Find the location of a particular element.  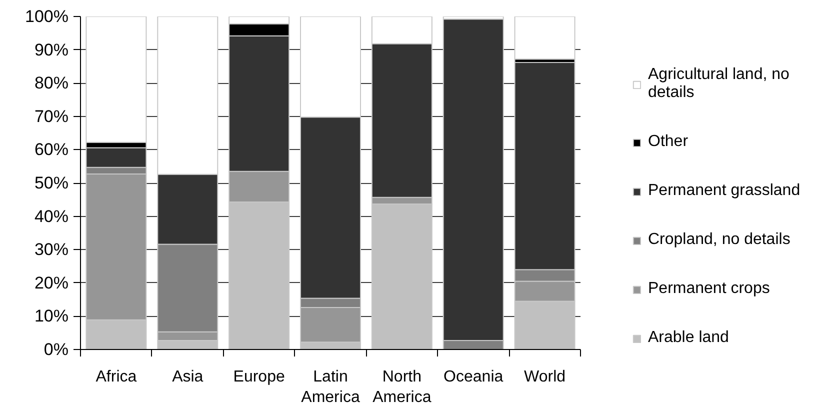

legend-label: Permanent grassland is located at coordinates (724, 191).